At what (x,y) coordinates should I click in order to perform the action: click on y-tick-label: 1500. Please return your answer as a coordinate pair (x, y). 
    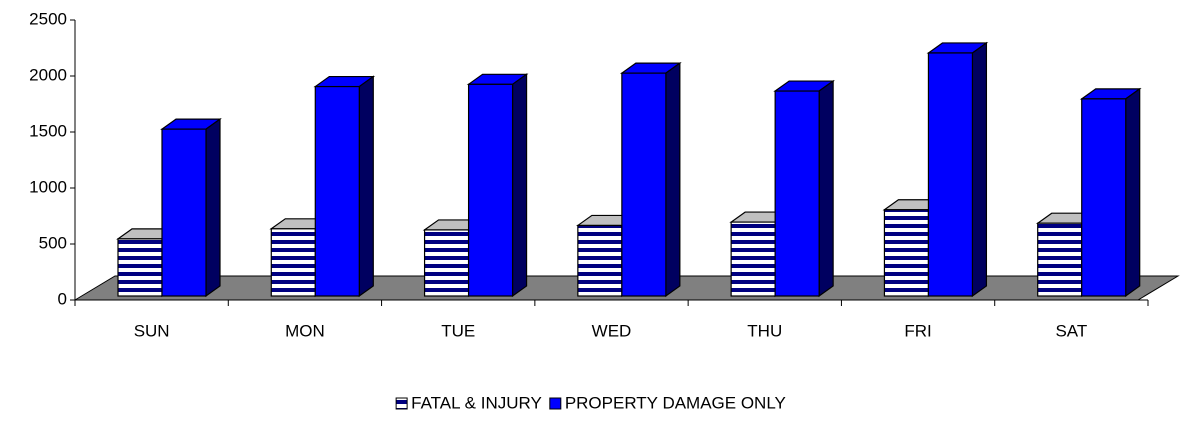
    Looking at the image, I should click on (48, 130).